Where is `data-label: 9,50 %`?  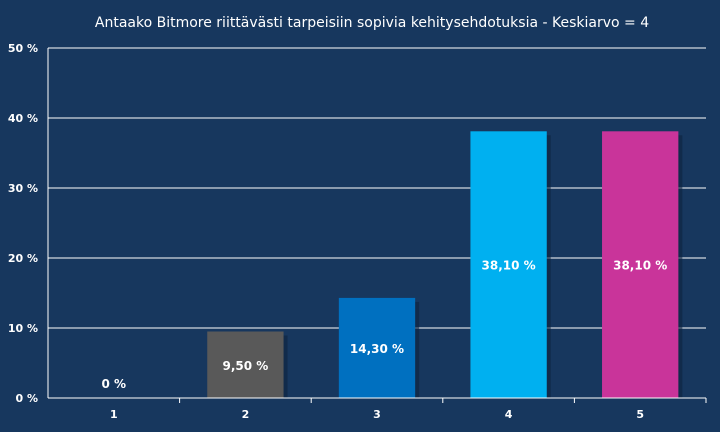
data-label: 9,50 % is located at coordinates (245, 366).